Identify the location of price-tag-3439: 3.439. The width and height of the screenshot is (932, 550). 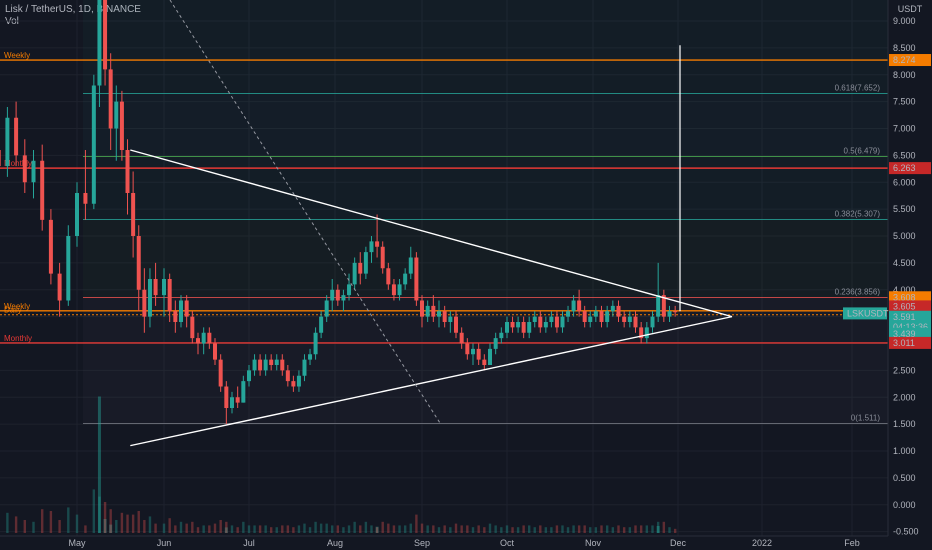
(904, 334).